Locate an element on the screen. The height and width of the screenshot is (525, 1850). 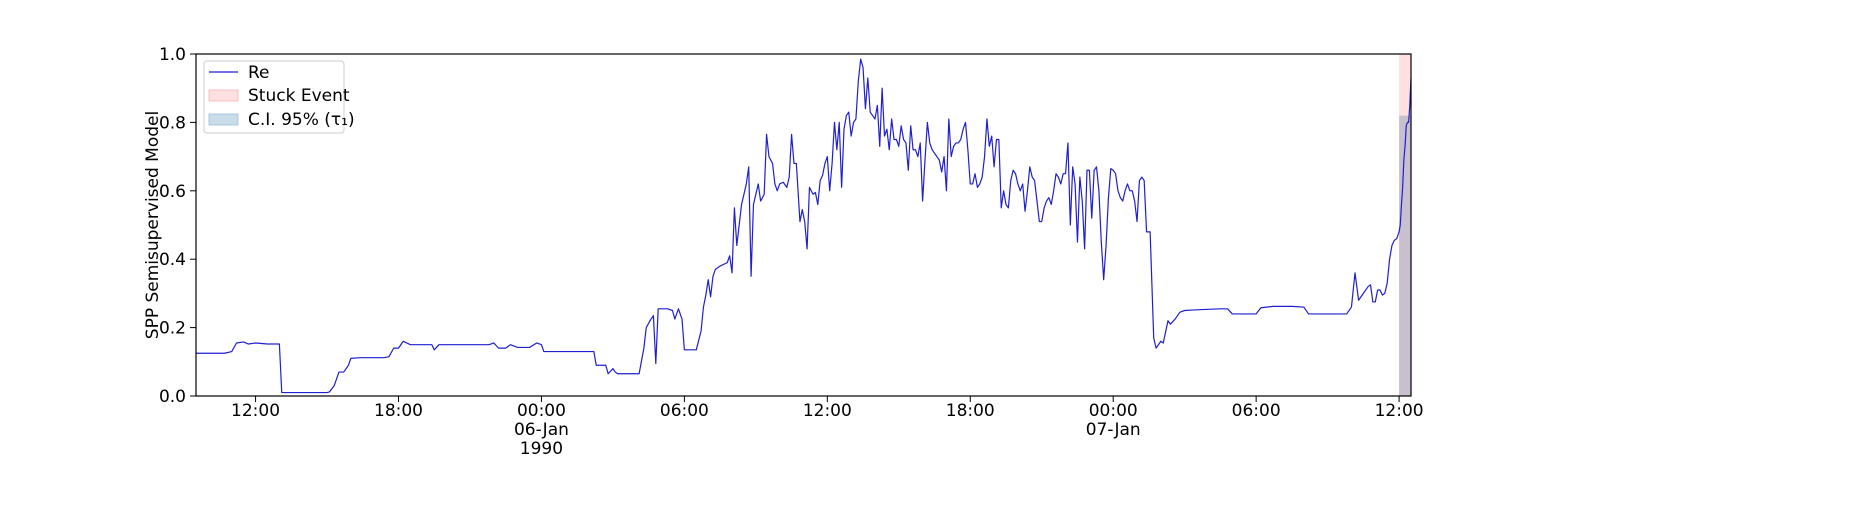
event-spans is located at coordinates (1405, 225).